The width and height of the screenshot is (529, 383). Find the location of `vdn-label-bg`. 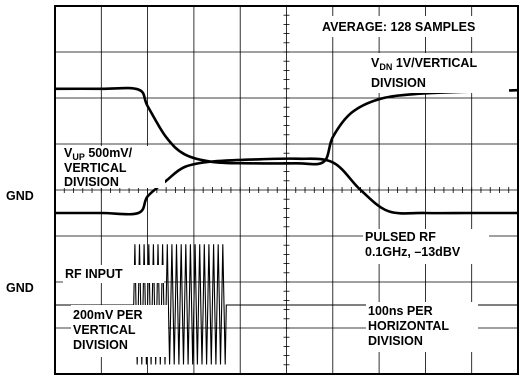

vdn-label-bg is located at coordinates (439, 73).